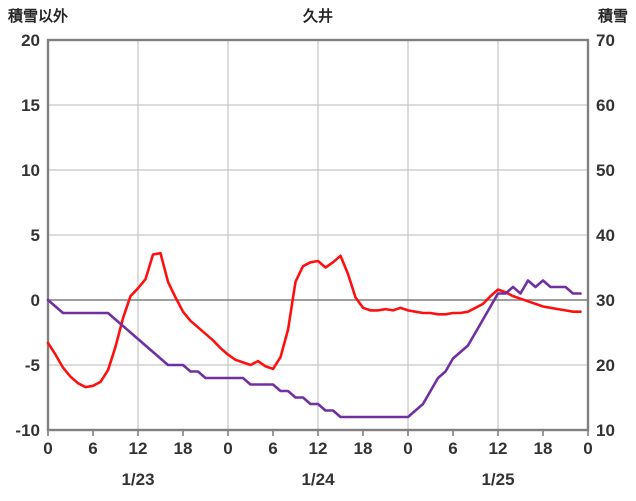 This screenshot has width=636, height=501. What do you see at coordinates (35, 235) in the screenshot?
I see `svg-text: 5` at bounding box center [35, 235].